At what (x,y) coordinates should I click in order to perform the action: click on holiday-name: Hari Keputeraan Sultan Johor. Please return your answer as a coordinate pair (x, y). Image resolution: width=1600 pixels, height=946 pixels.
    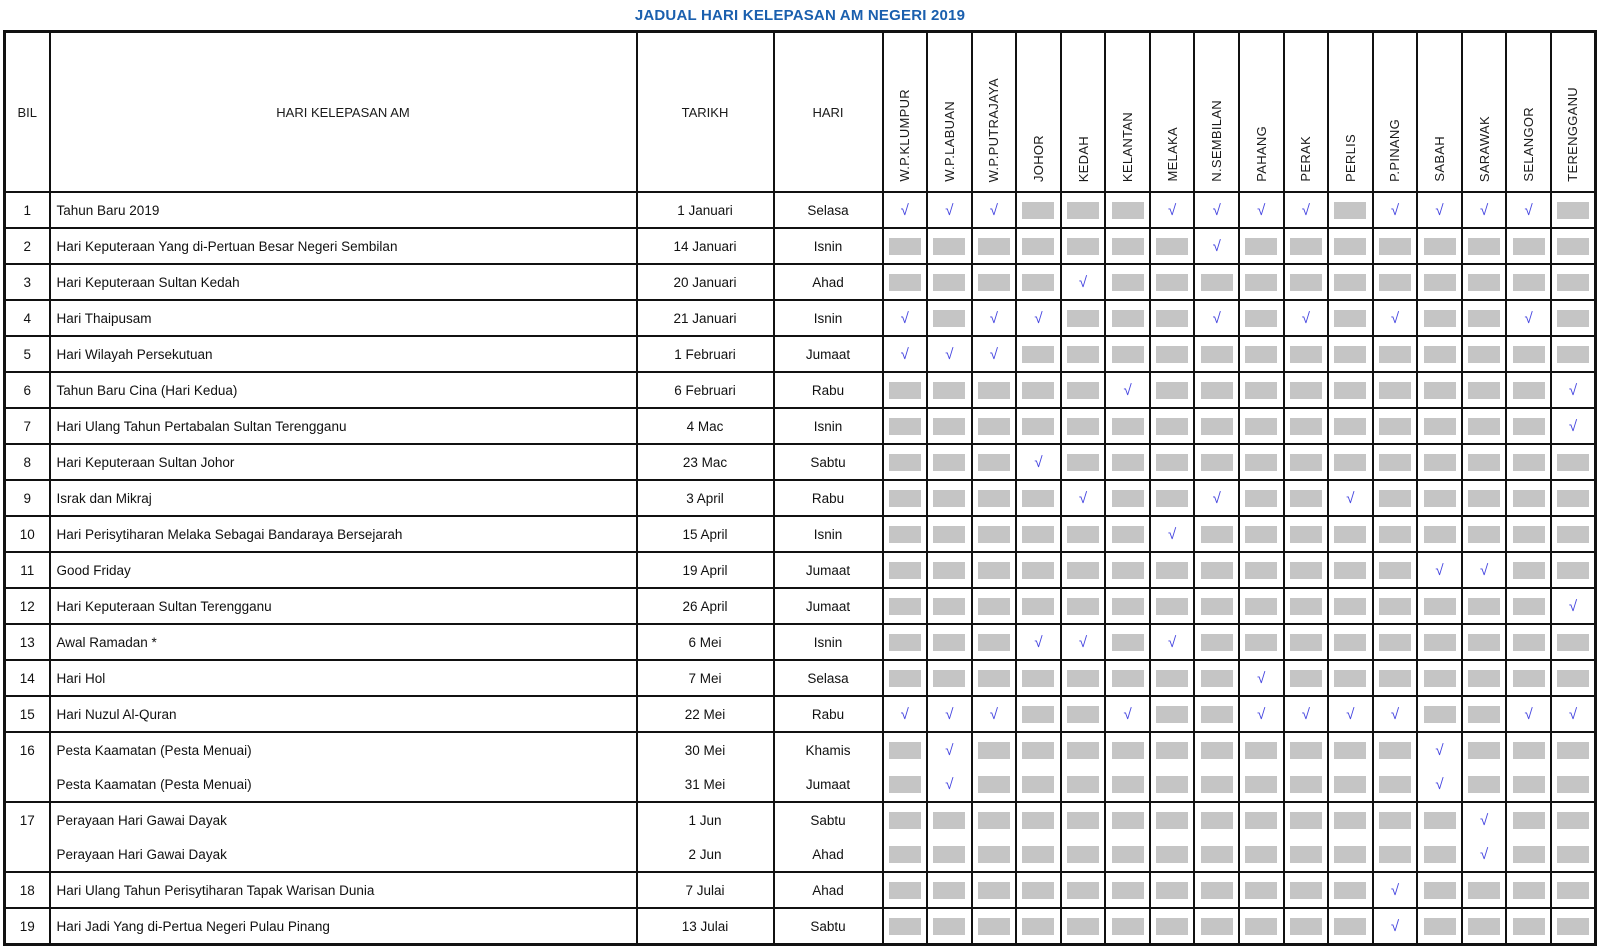
    Looking at the image, I should click on (145, 462).